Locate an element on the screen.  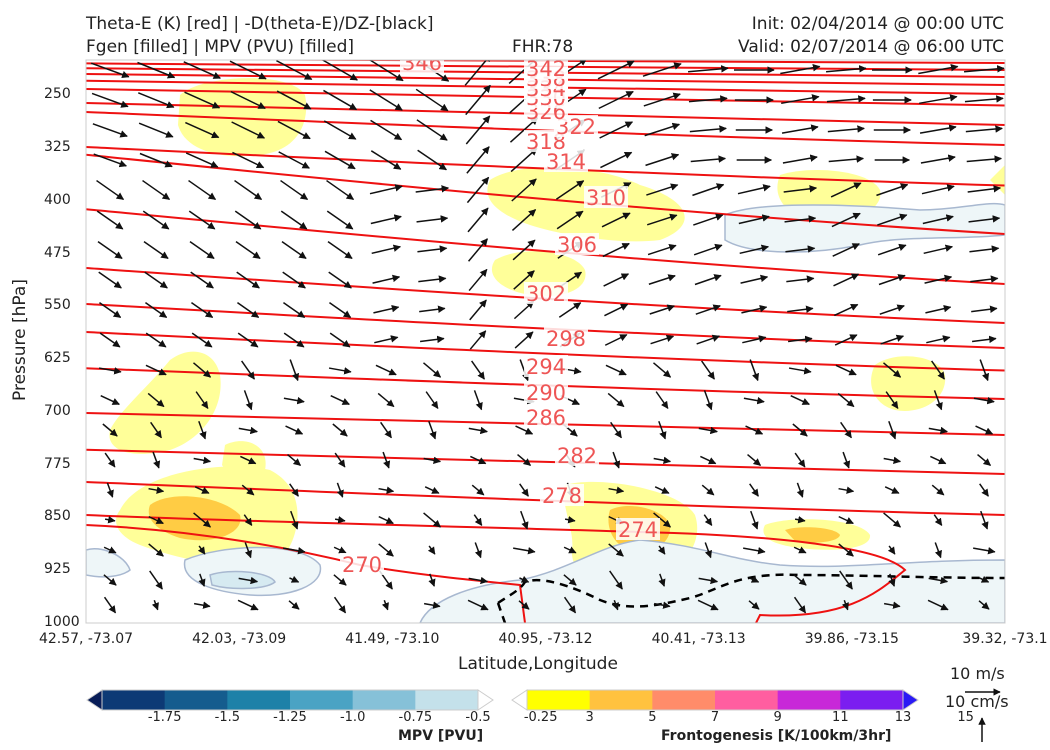
y-tick-label: 400 is located at coordinates (57, 199).